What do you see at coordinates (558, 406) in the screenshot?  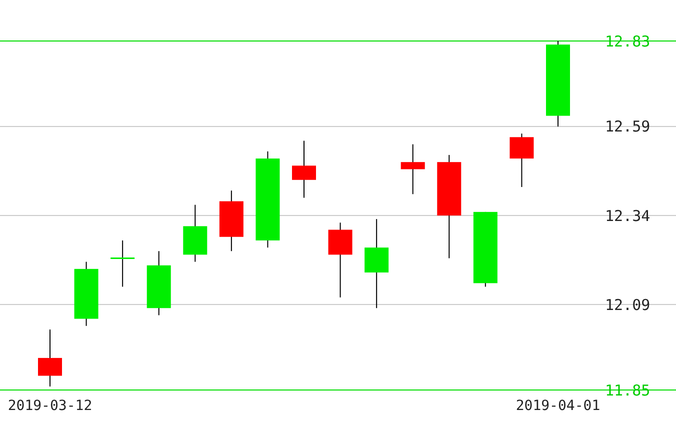 I see `x-tick-label: 2019-04-01` at bounding box center [558, 406].